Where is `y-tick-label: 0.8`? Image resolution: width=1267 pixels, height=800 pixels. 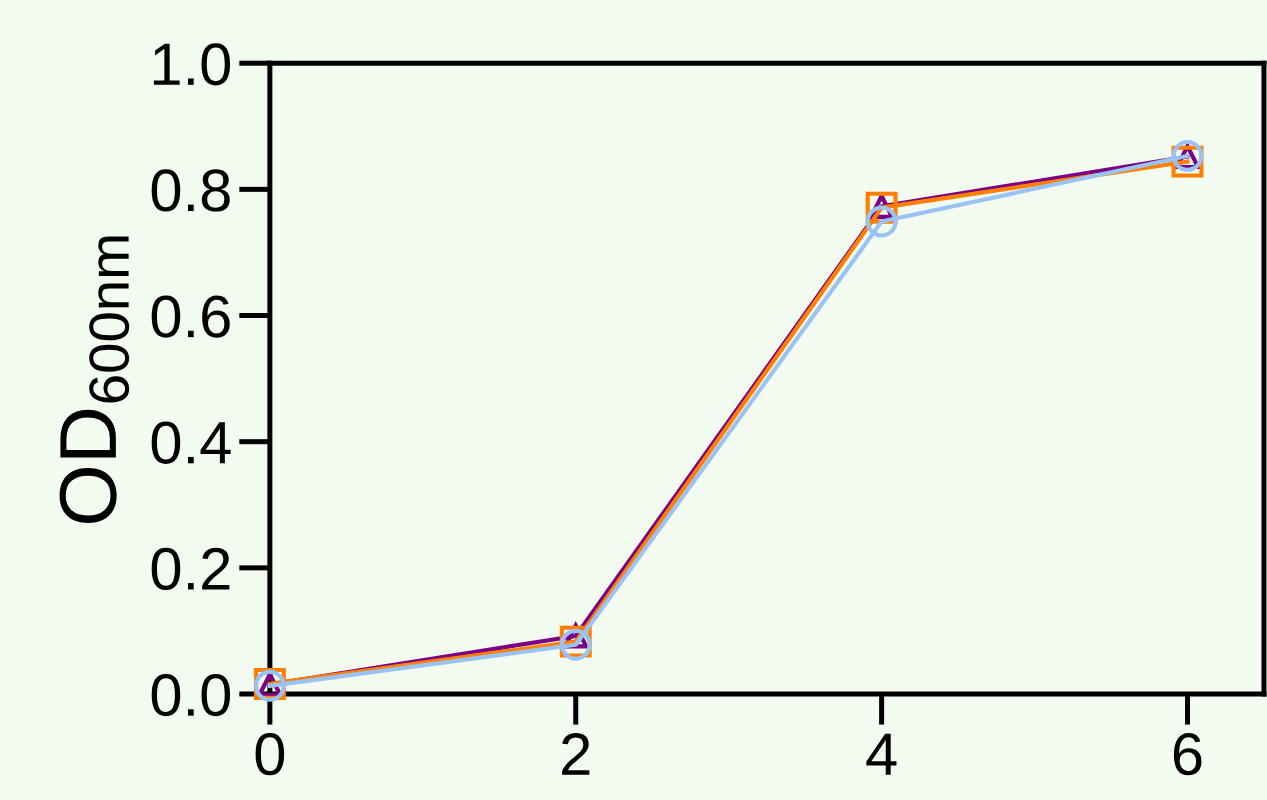
y-tick-label: 0.8 is located at coordinates (190, 190).